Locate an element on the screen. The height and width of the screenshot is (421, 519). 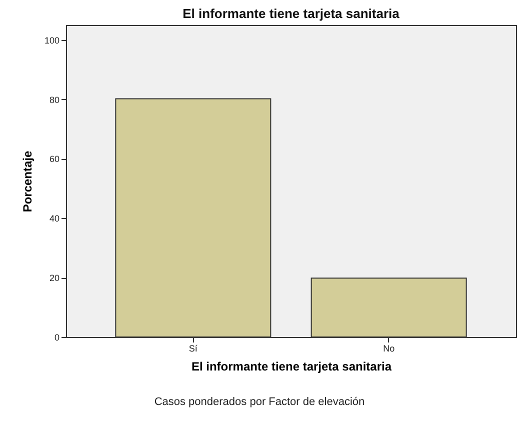
y-tick-label: 100 is located at coordinates (52, 40).